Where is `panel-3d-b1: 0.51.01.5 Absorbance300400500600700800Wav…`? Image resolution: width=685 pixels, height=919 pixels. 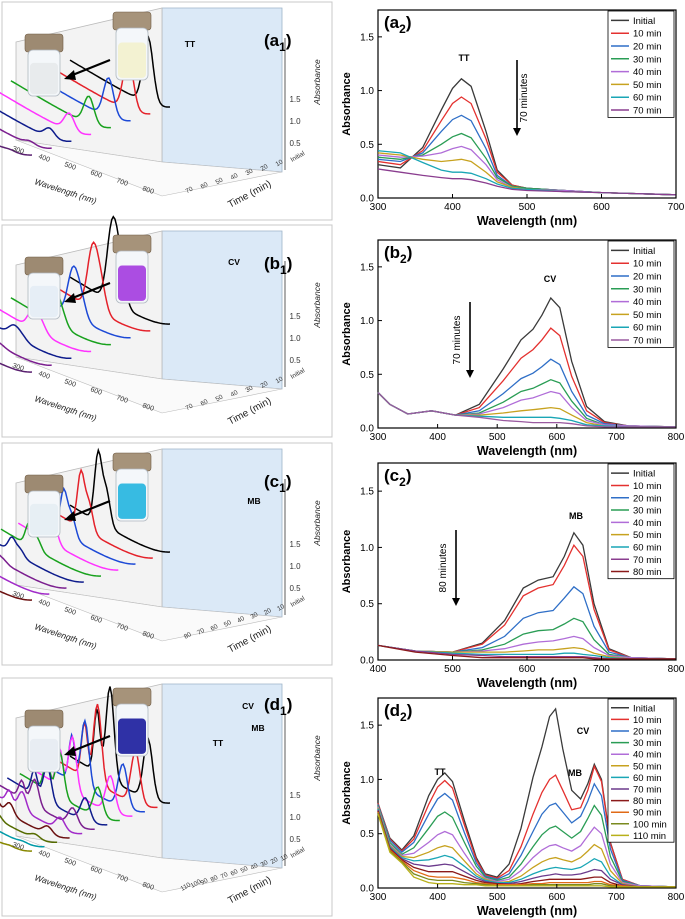 panel-3d-b1: 0.51.01.5 Absorbance300400500600700800Wav… is located at coordinates (166, 326).